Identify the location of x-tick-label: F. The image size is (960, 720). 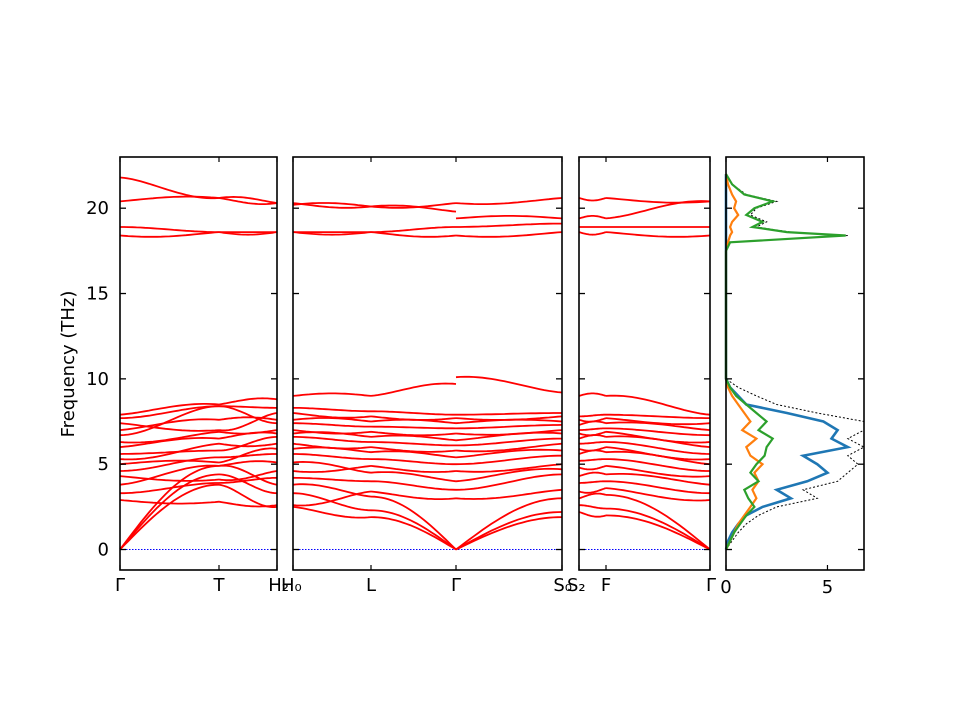
(606, 585).